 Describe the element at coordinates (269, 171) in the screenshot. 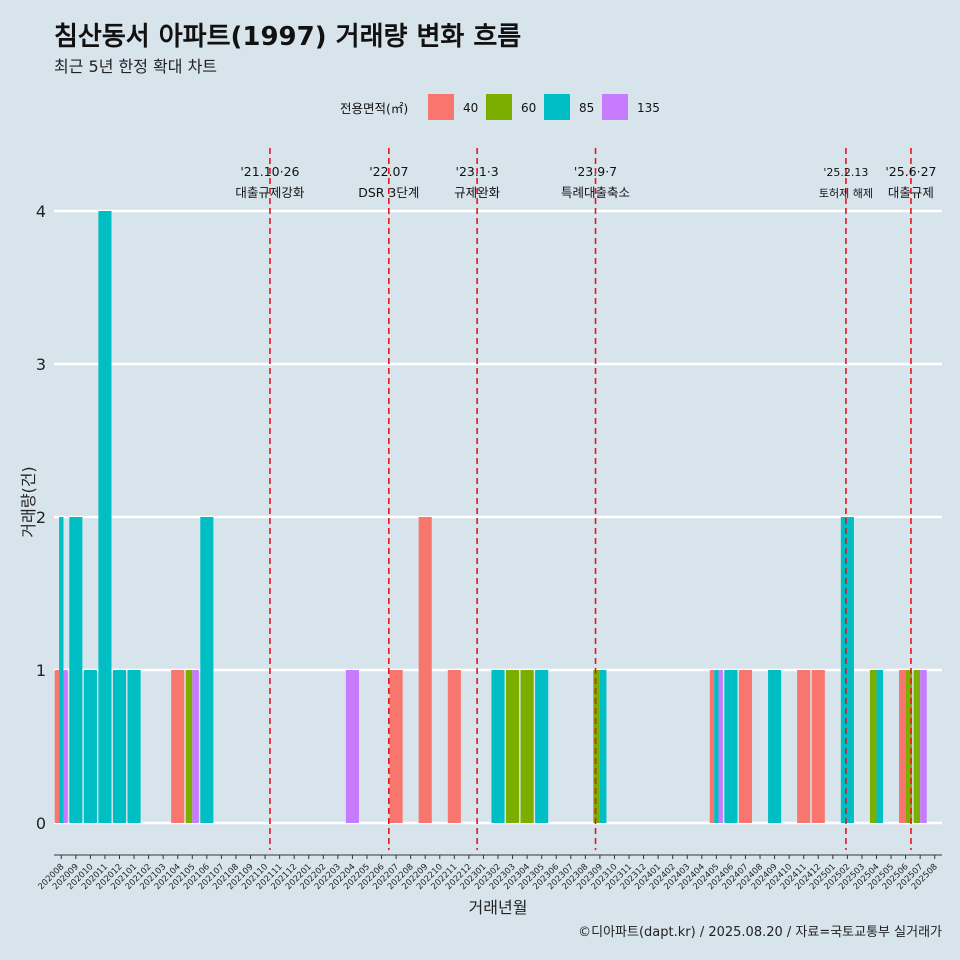

I see `event-date: '21.10·26` at that location.